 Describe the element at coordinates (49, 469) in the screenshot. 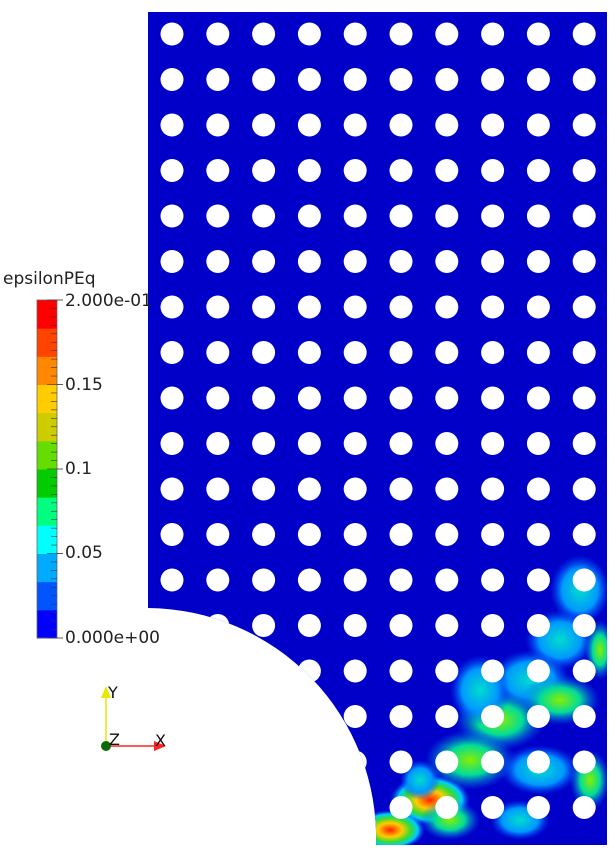

I see `colorbar` at that location.